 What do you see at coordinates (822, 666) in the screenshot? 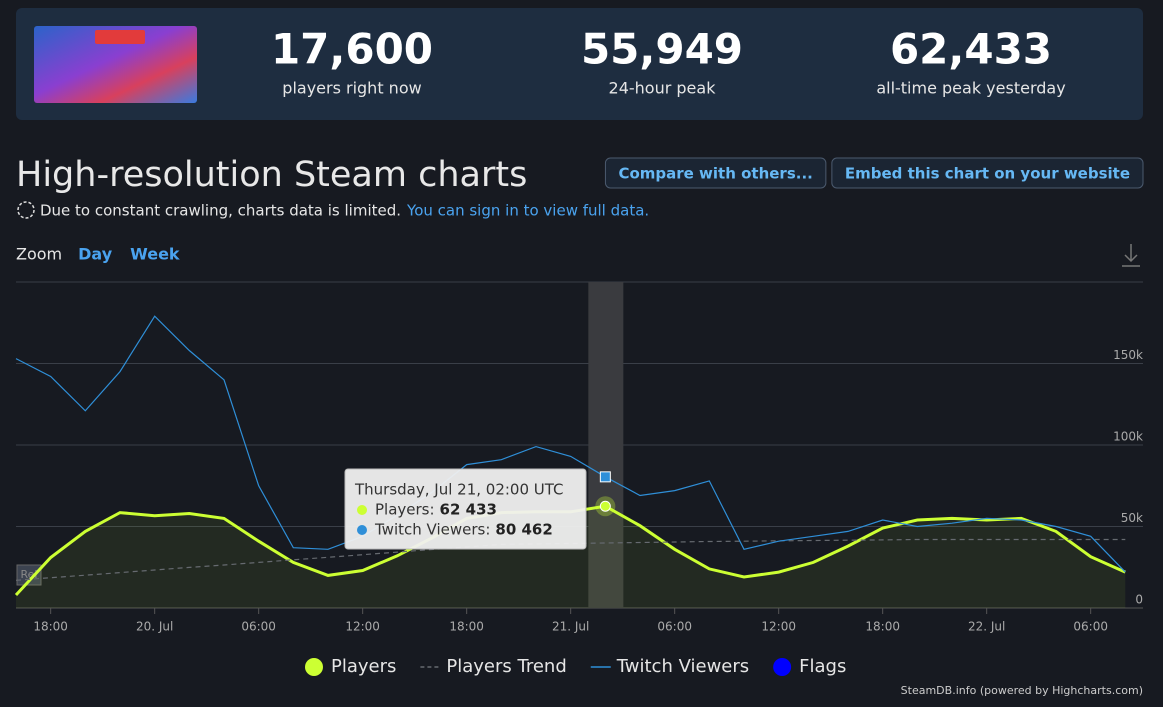
I see `legend-label: Flags` at bounding box center [822, 666].